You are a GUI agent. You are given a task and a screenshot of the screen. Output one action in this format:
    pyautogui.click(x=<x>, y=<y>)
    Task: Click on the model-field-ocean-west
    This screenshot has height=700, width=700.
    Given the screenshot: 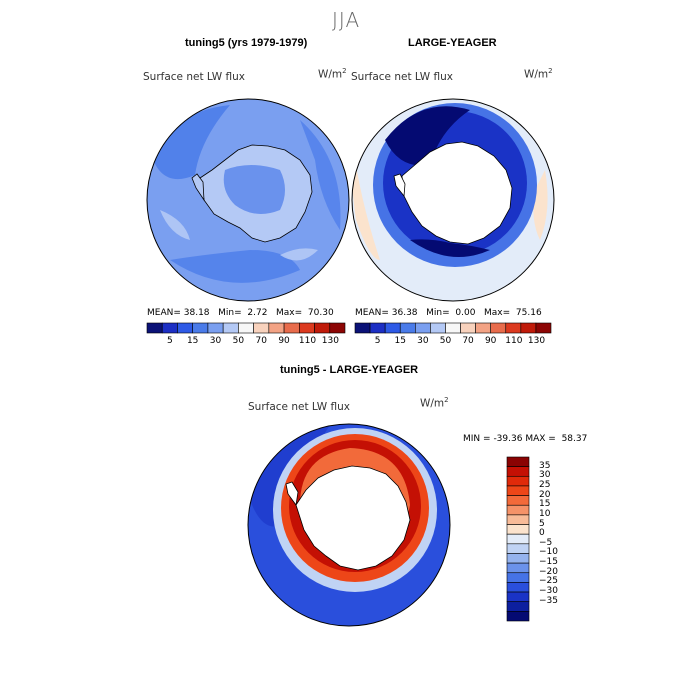 What is the action you would take?
    pyautogui.click(x=190, y=142)
    